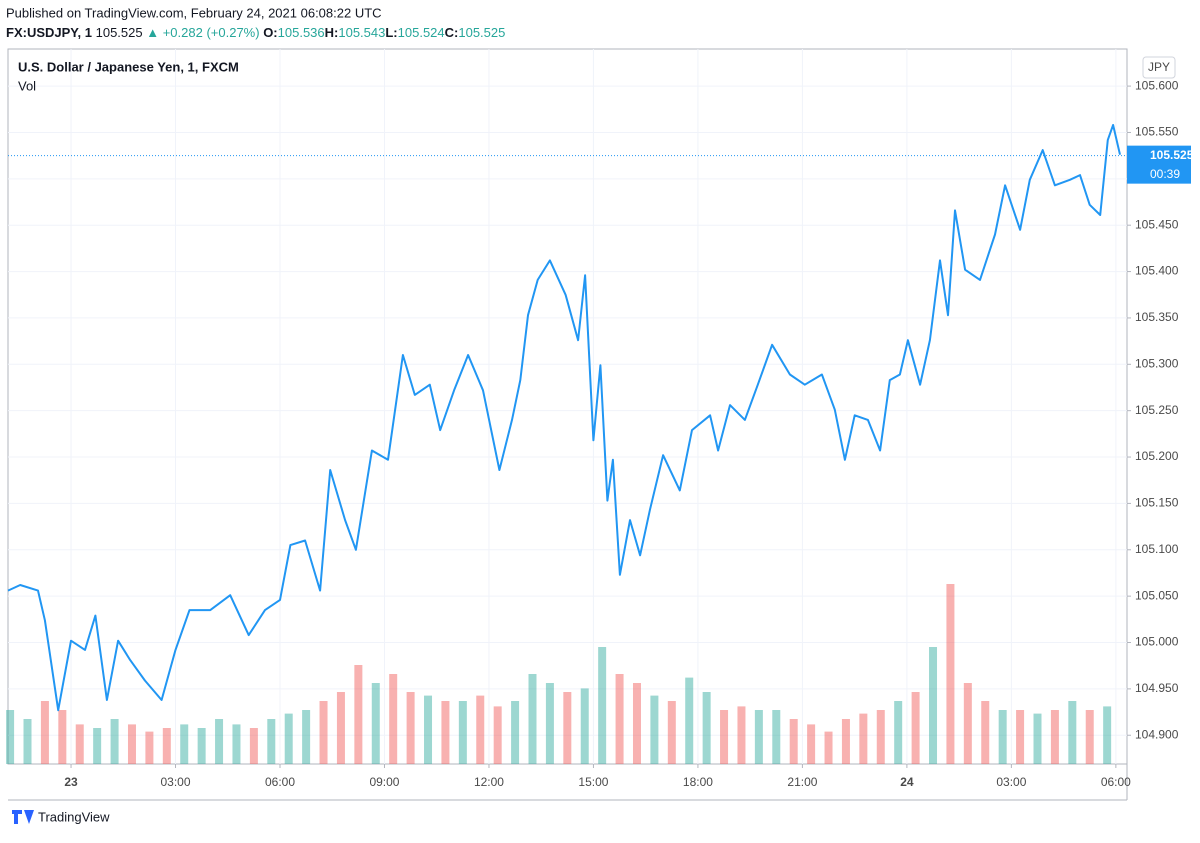  I want to click on logo-icon, so click(23, 817).